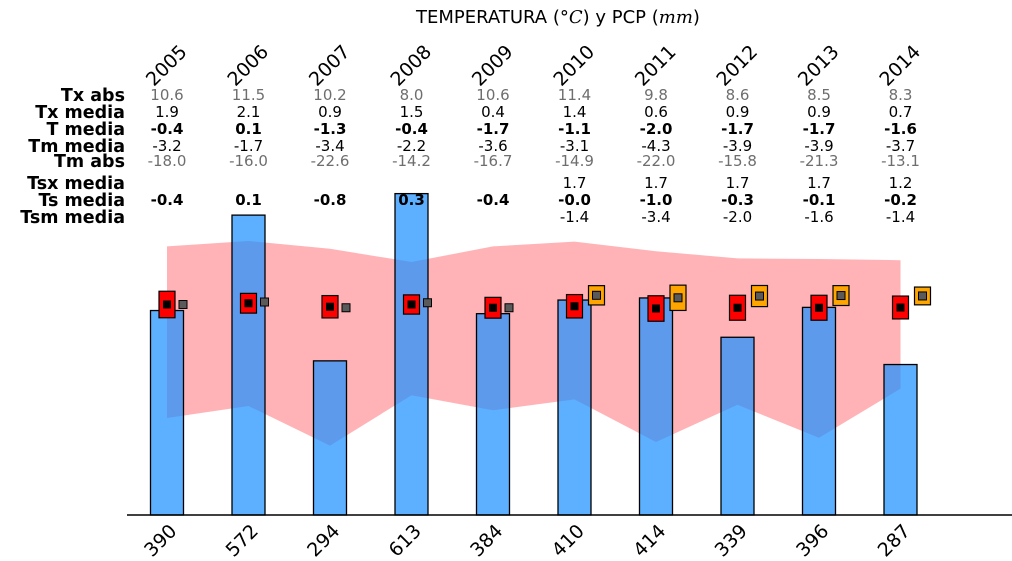 The width and height of the screenshot is (1012, 561). I want to click on air-mean-marker-2007, so click(330, 306).